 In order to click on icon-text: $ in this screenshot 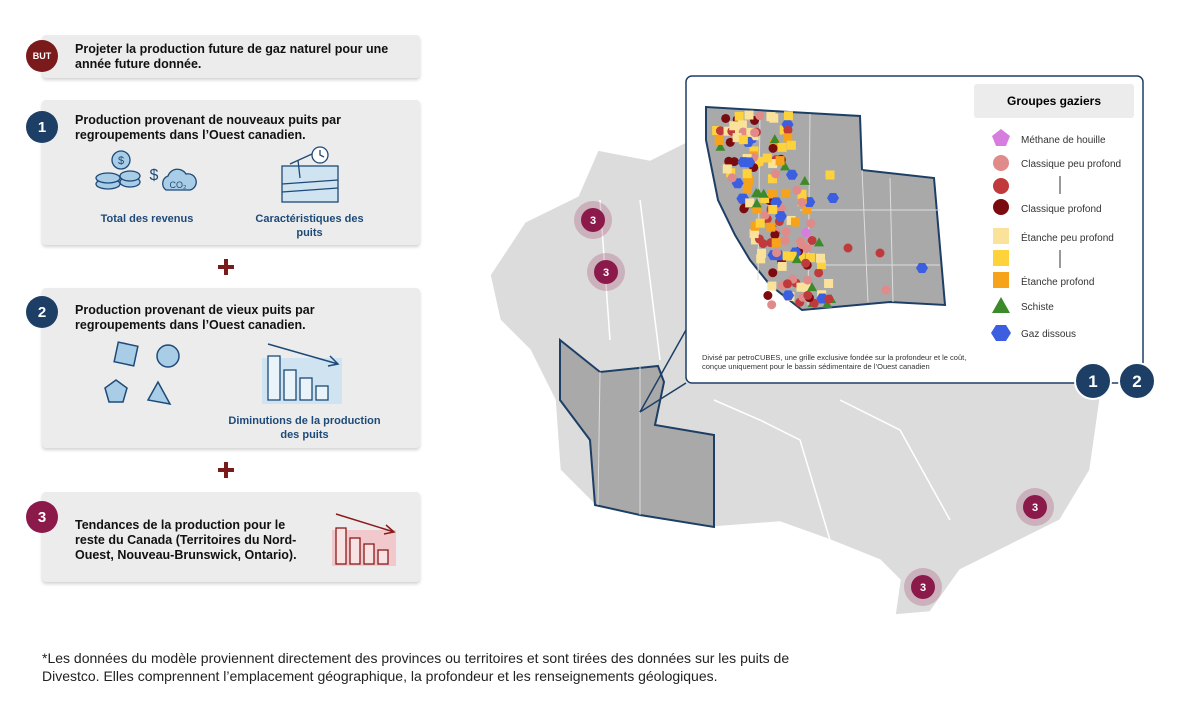, I will do `click(154, 175)`.